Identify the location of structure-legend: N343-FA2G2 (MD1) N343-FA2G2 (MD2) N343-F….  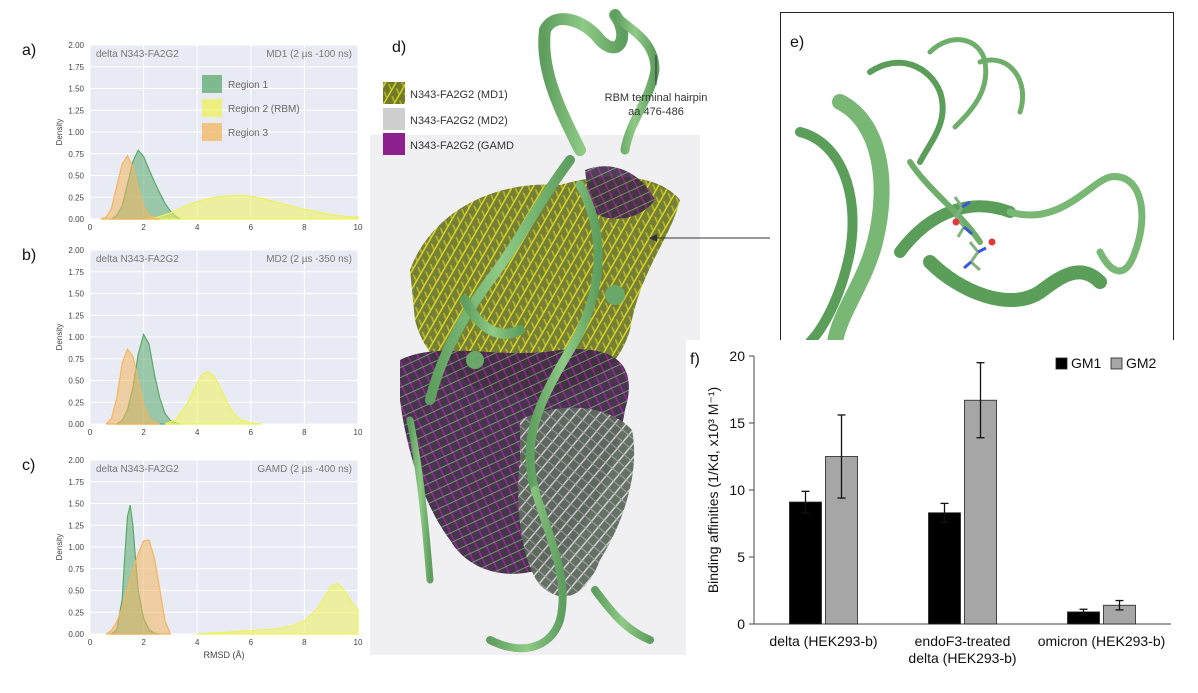
(448, 118).